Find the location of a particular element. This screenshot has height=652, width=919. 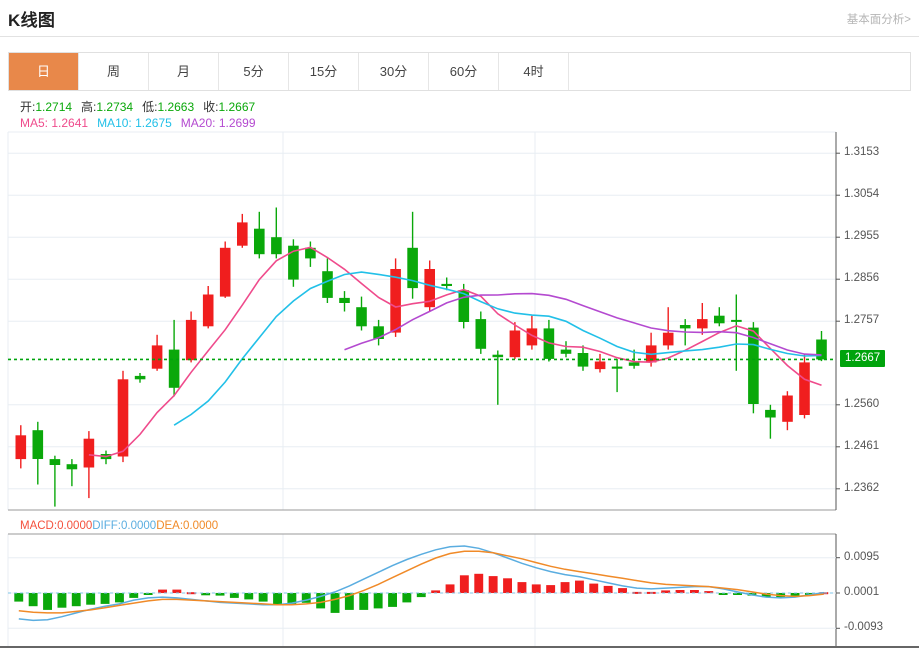

open-label: 开: is located at coordinates (28, 107).